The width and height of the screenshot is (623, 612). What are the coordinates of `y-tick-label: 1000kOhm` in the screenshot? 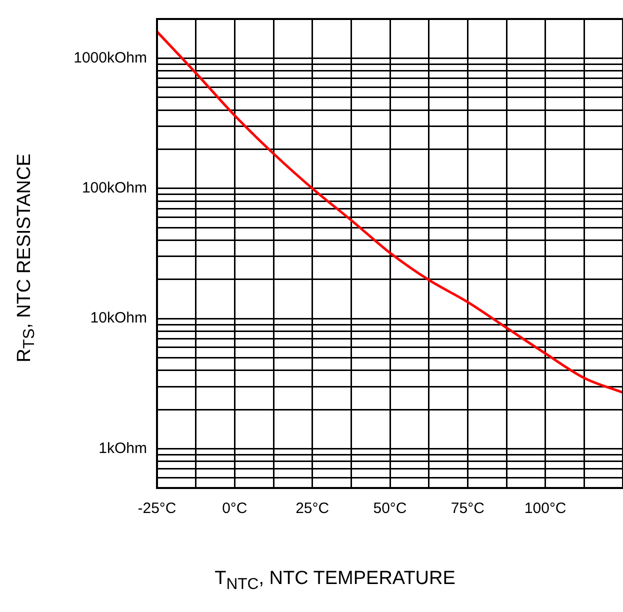 It's located at (110, 57).